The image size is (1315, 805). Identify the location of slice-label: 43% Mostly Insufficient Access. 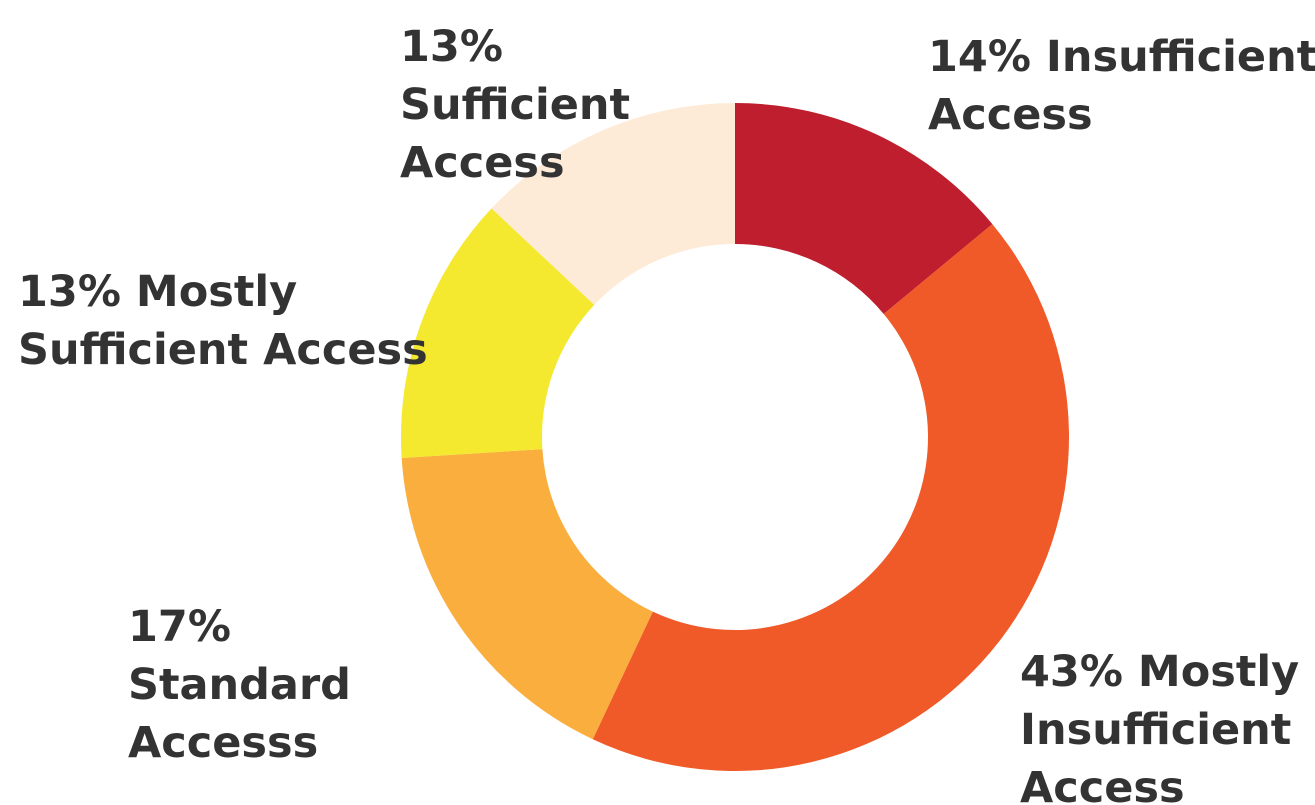
(1165, 724).